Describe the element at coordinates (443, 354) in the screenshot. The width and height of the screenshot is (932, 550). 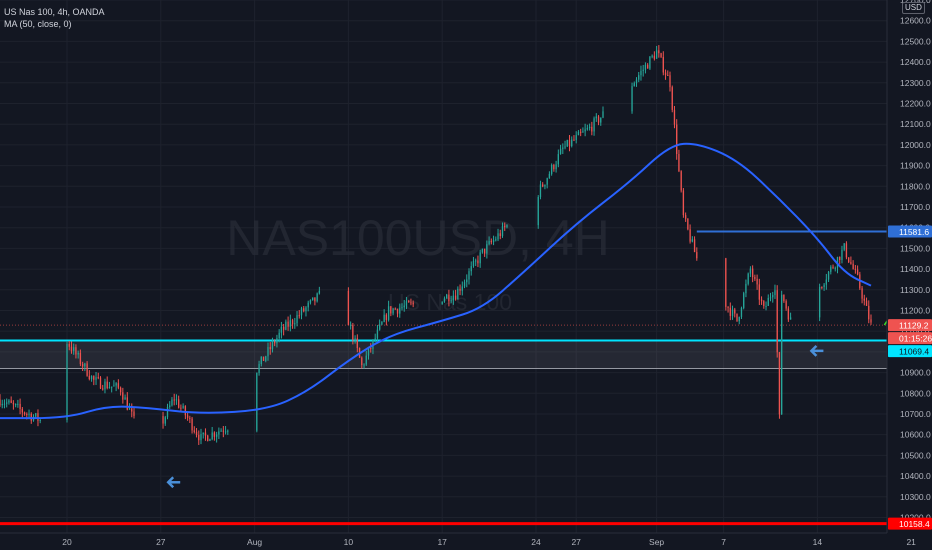
I see `support-zone` at that location.